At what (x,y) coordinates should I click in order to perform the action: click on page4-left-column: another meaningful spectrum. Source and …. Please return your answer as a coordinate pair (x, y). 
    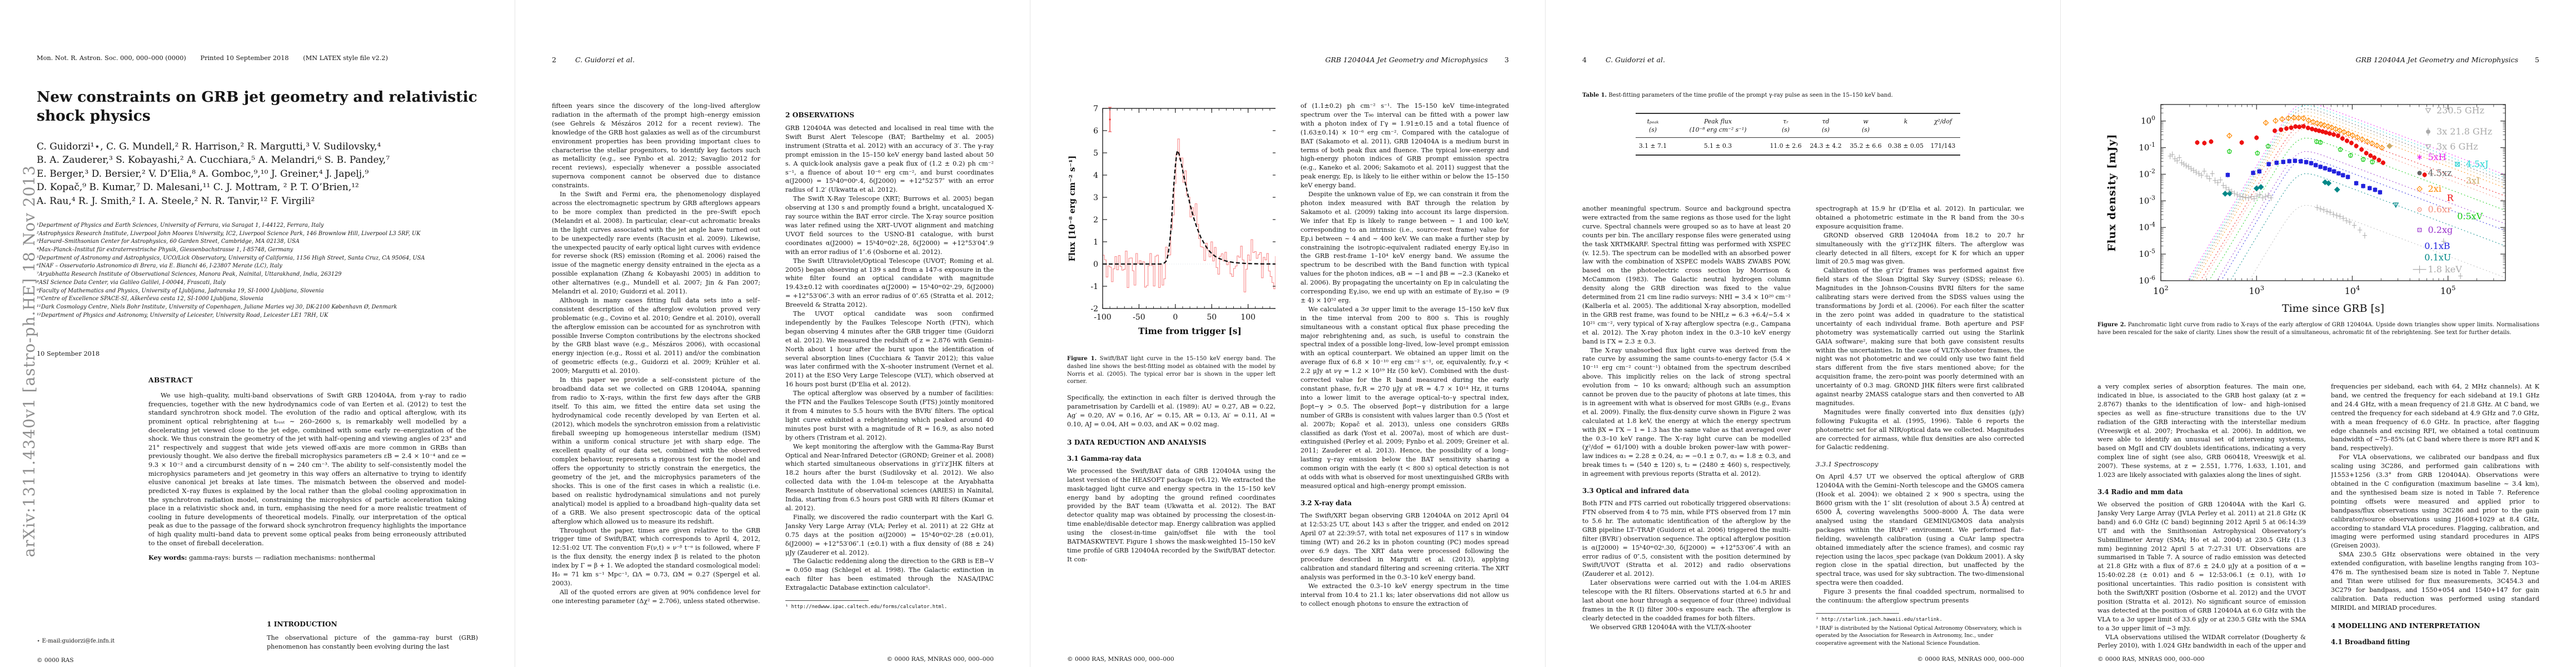
    Looking at the image, I should click on (1686, 427).